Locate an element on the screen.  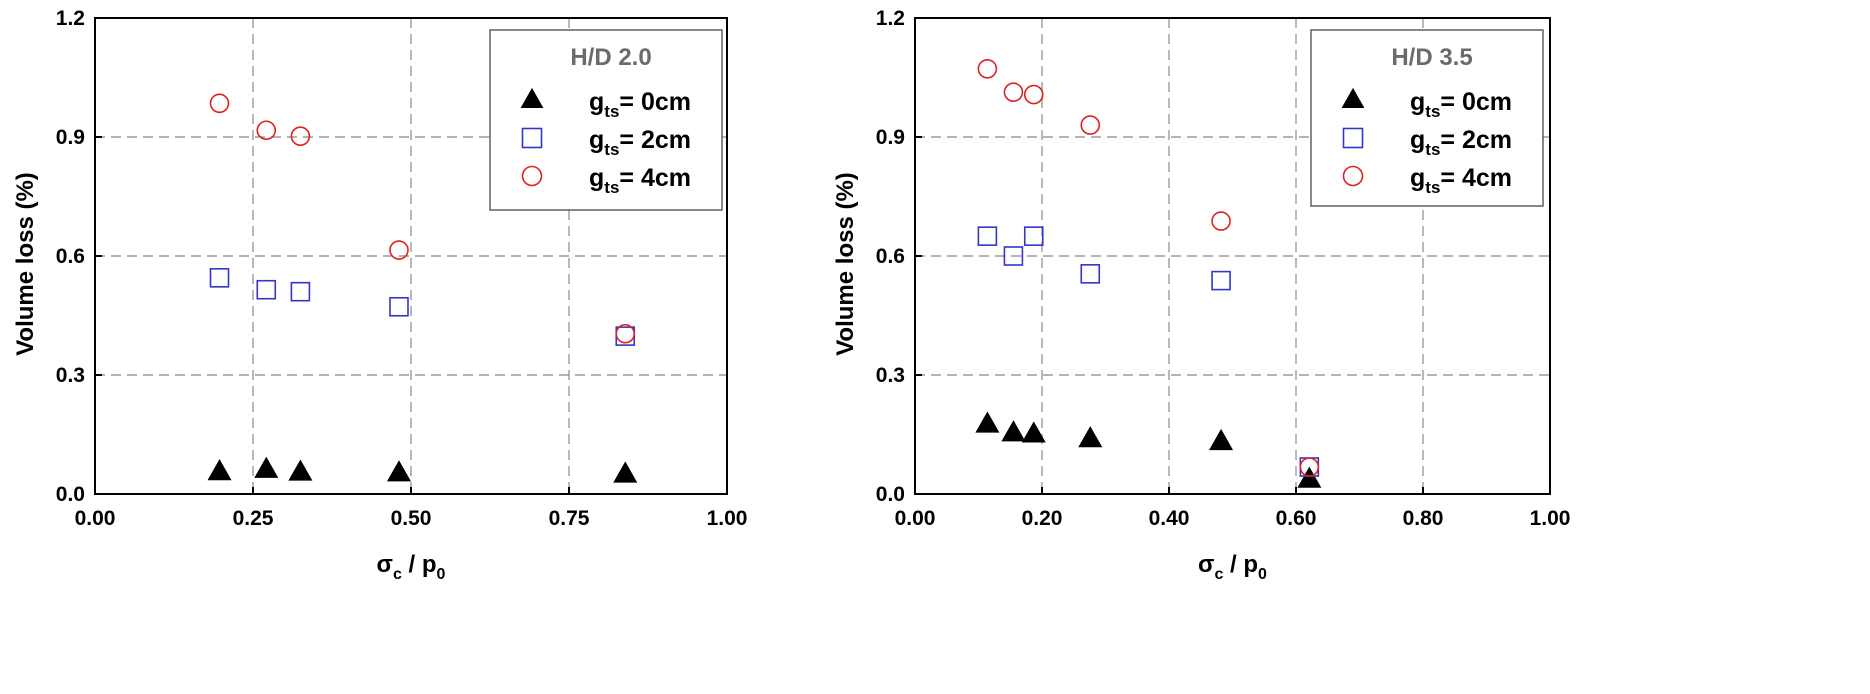
legend: H/D 2.0 gts= 0cm gts= 2cm gts= 4cm is located at coordinates (606, 120).